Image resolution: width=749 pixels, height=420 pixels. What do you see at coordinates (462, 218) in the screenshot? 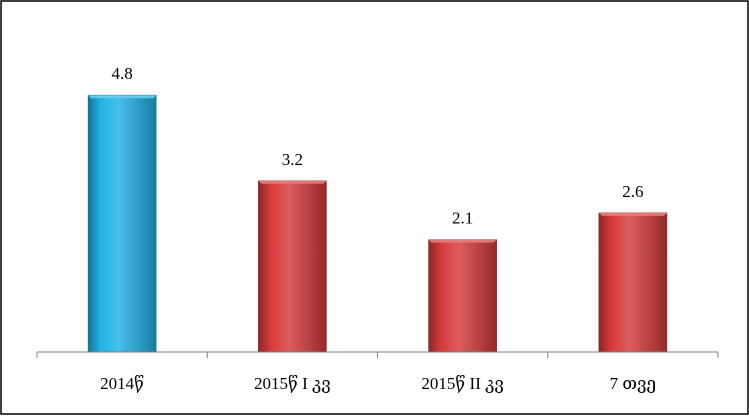
I see `data-label: 2.1` at bounding box center [462, 218].